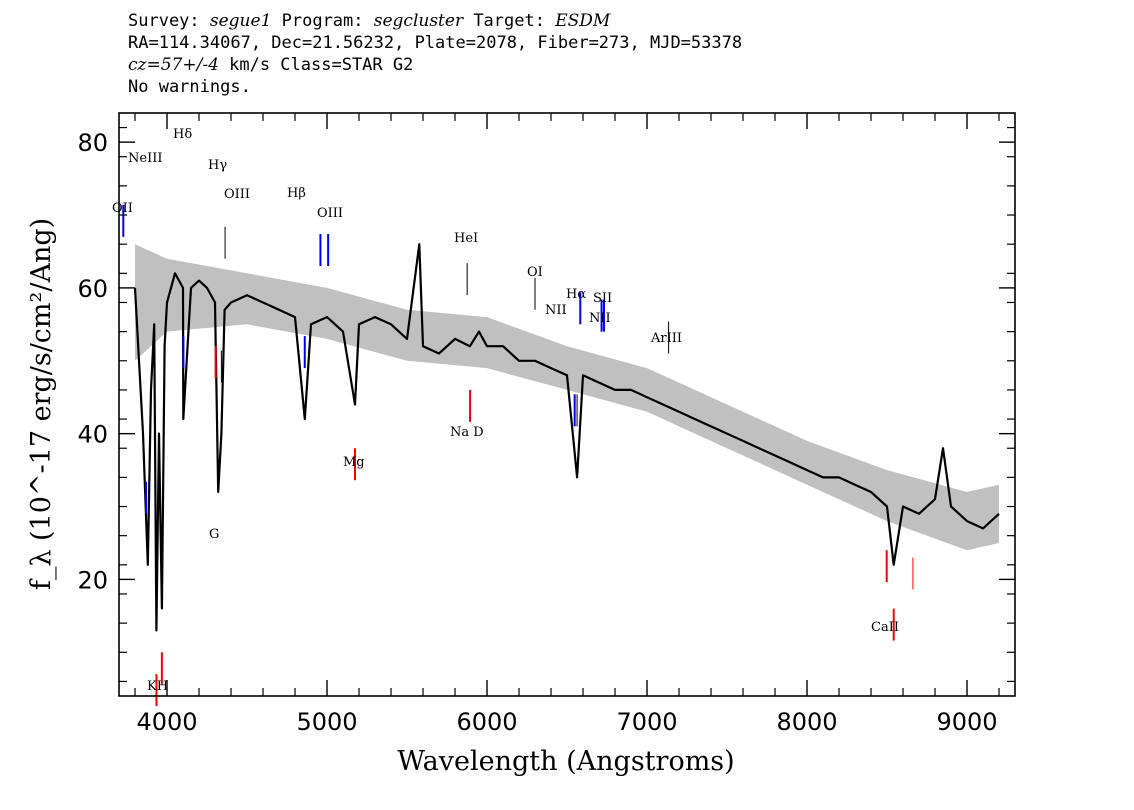 The width and height of the screenshot is (1134, 810). I want to click on line-label-hdelta: Hδ, so click(182, 134).